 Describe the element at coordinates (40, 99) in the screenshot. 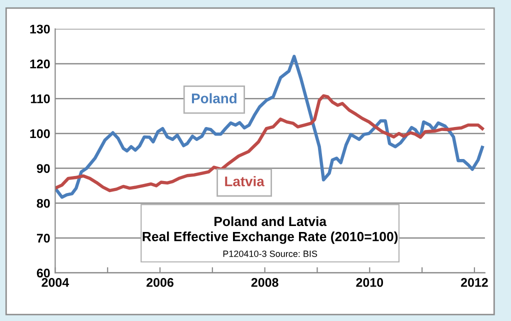

I see `y-tick-label: 110` at that location.